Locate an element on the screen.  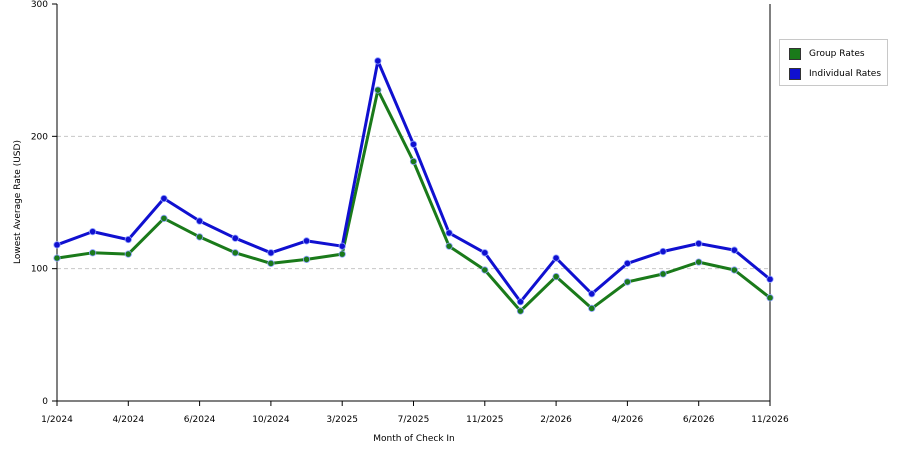
x-tick-label: 4/2024 is located at coordinates (128, 420).